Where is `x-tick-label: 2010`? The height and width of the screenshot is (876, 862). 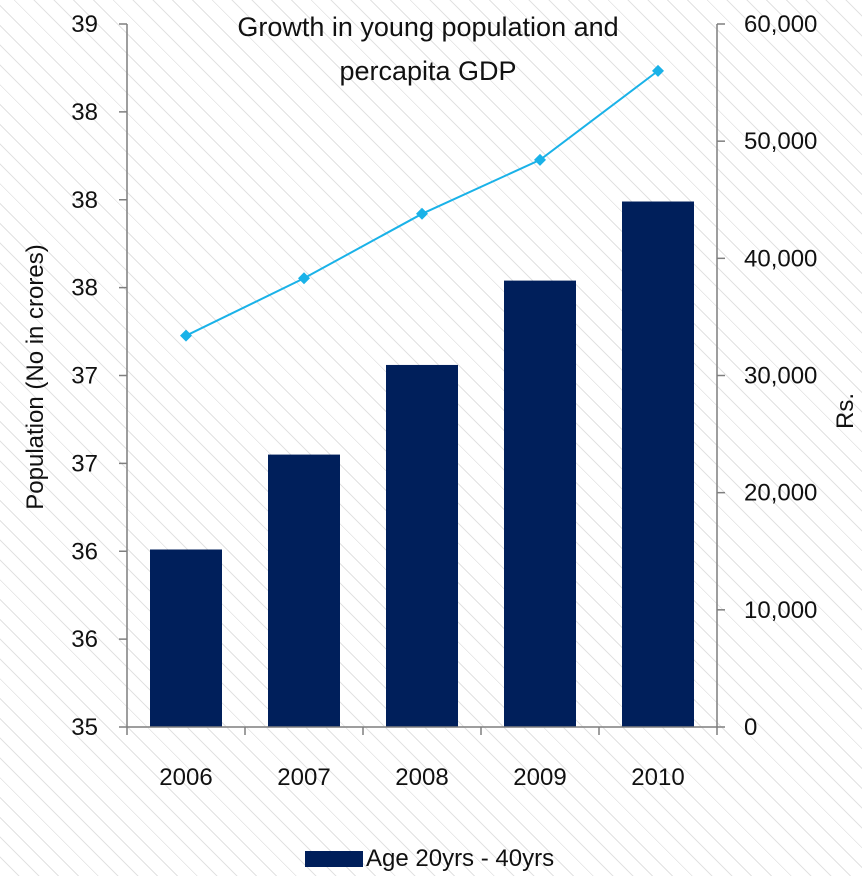
x-tick-label: 2010 is located at coordinates (657, 777).